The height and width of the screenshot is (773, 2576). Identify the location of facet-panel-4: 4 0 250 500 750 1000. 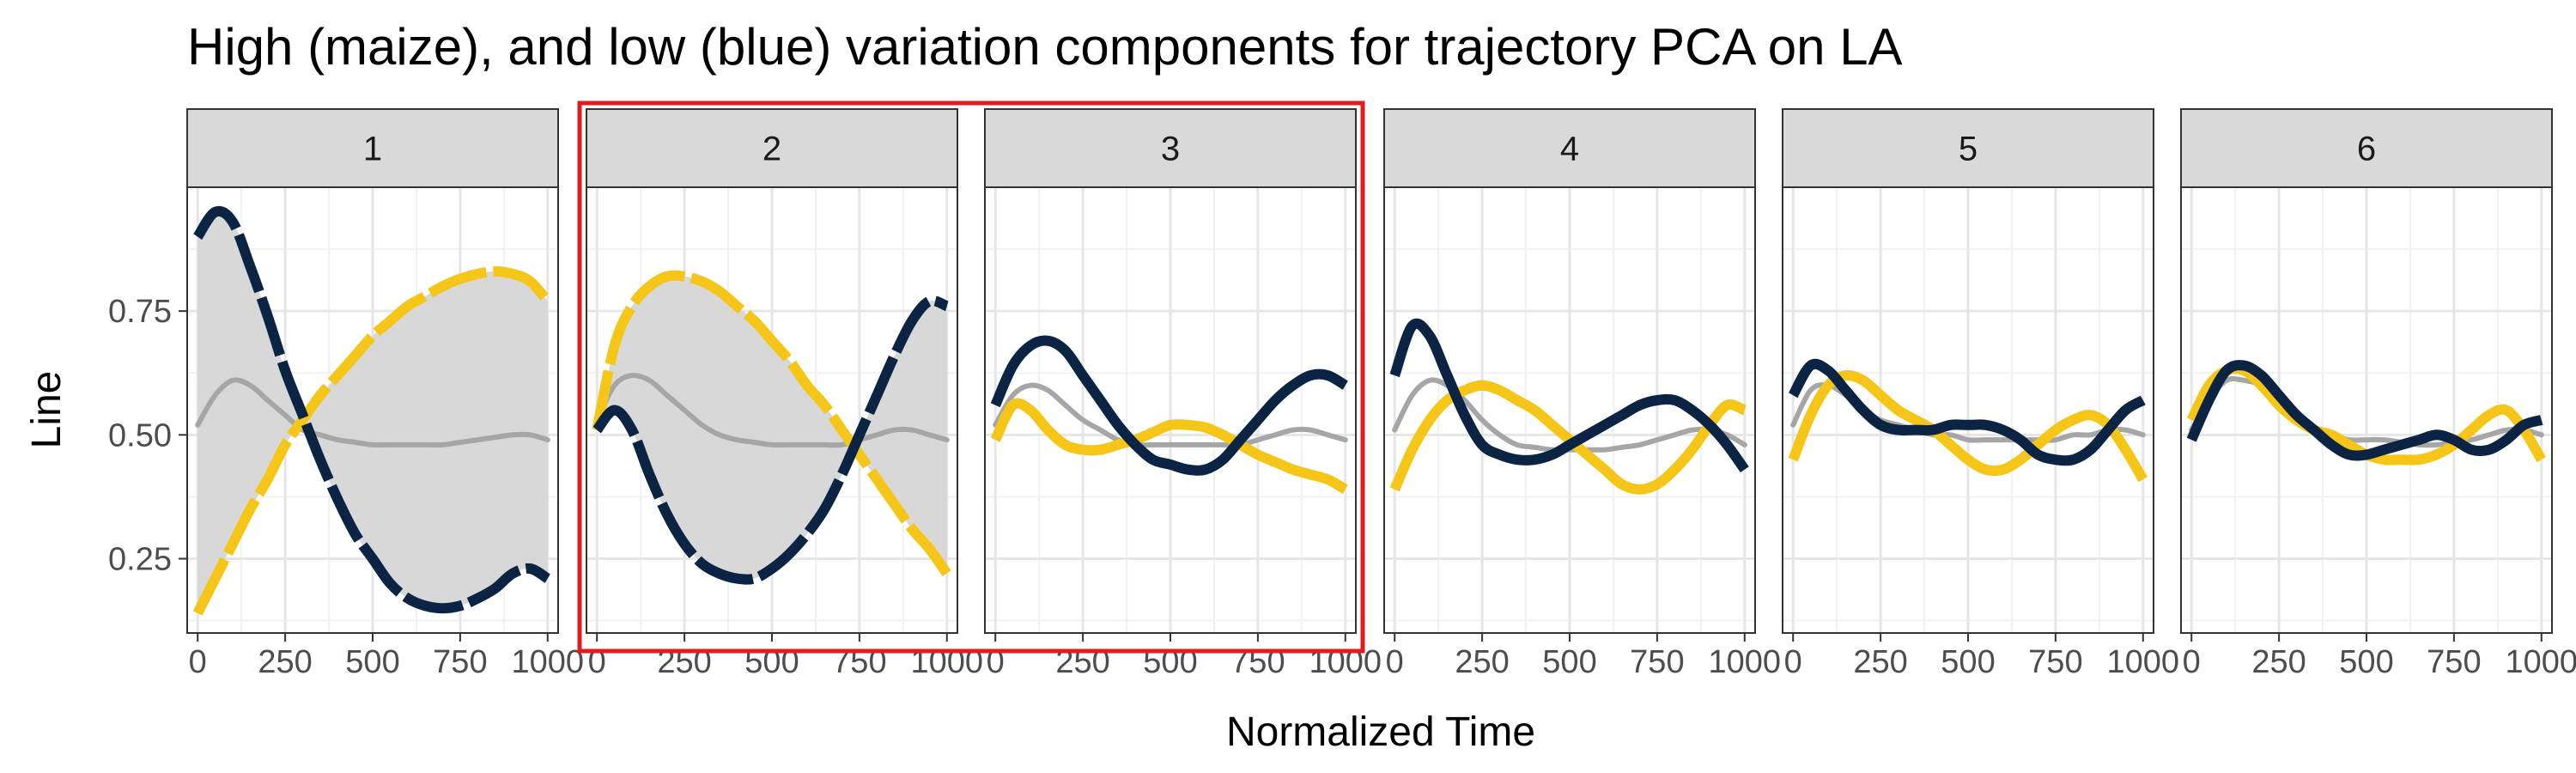
(1583, 394).